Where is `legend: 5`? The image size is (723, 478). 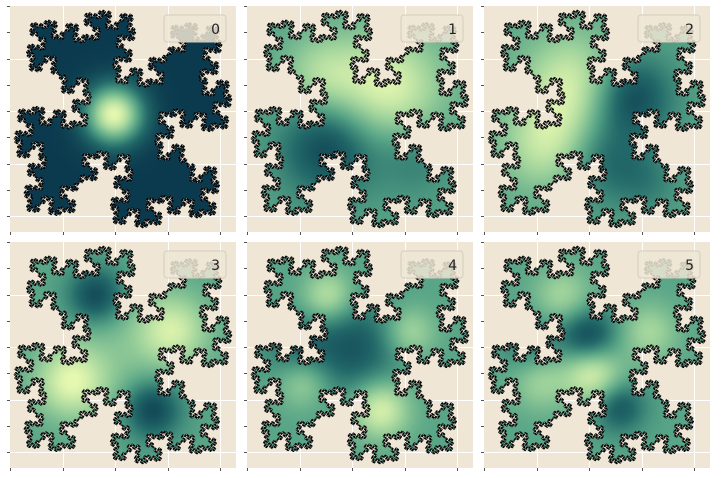
legend: 5 is located at coordinates (669, 264).